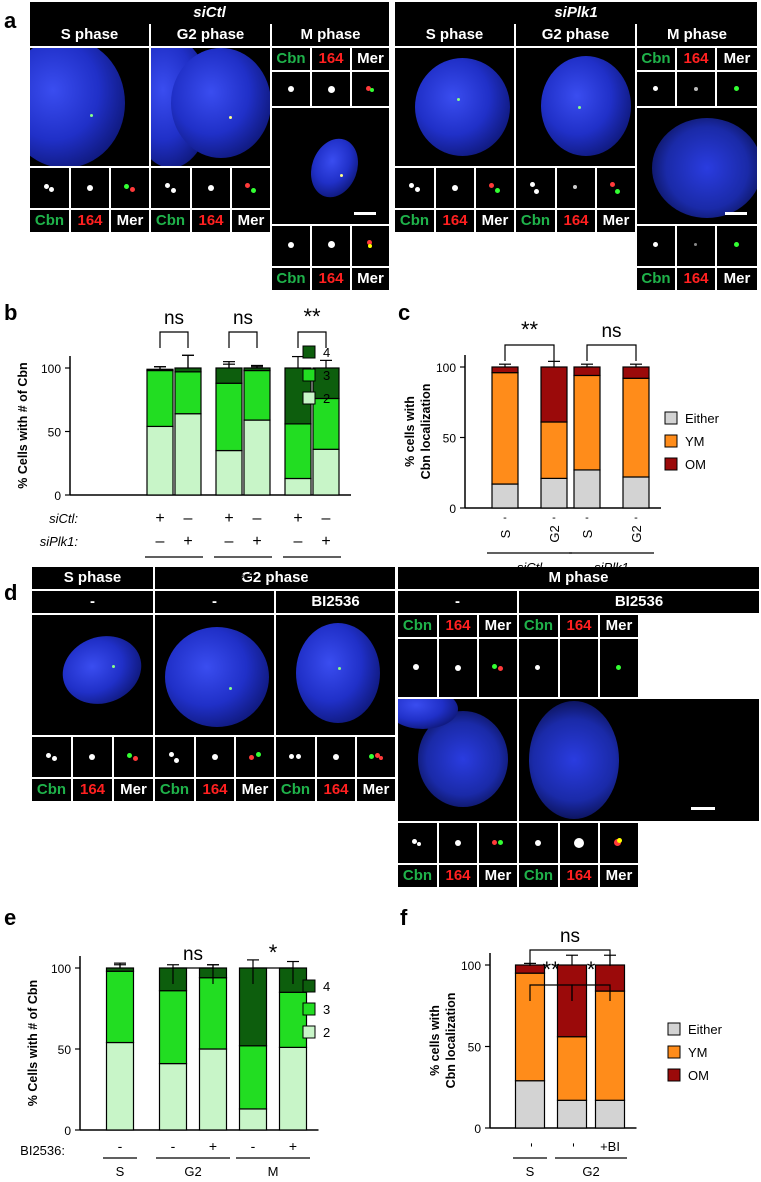  Describe the element at coordinates (570, 936) in the screenshot. I see `significance-label: ns` at that location.